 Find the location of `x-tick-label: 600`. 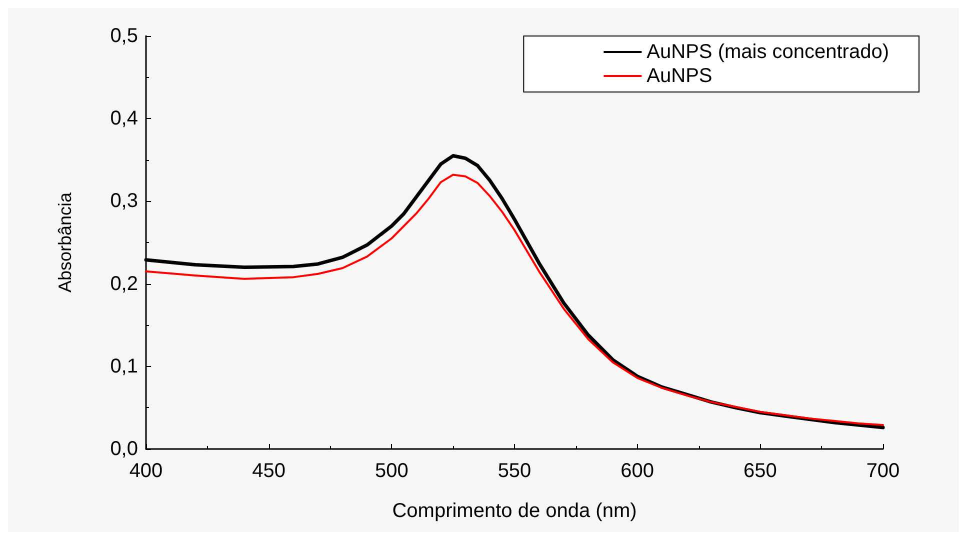

x-tick-label: 600 is located at coordinates (637, 471).